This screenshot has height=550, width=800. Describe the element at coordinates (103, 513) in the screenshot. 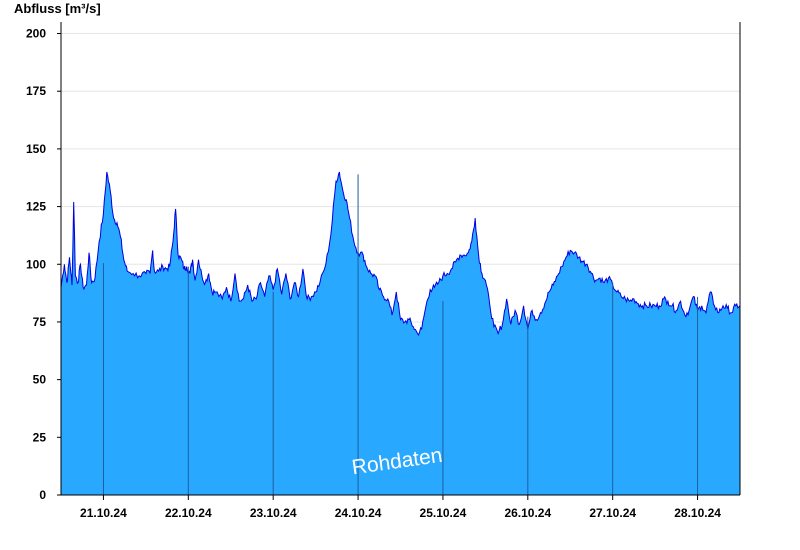

I see `x-tick-label: 21.10.24` at that location.